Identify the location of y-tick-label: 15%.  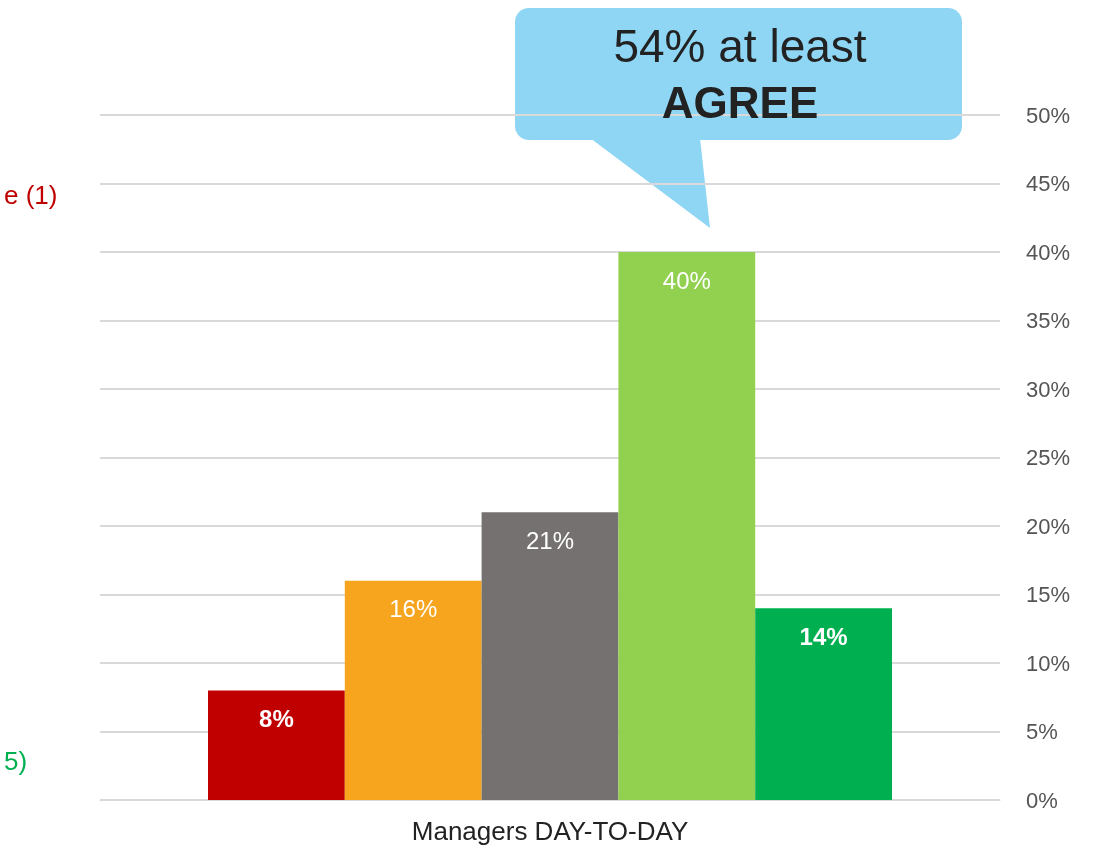
(1048, 594).